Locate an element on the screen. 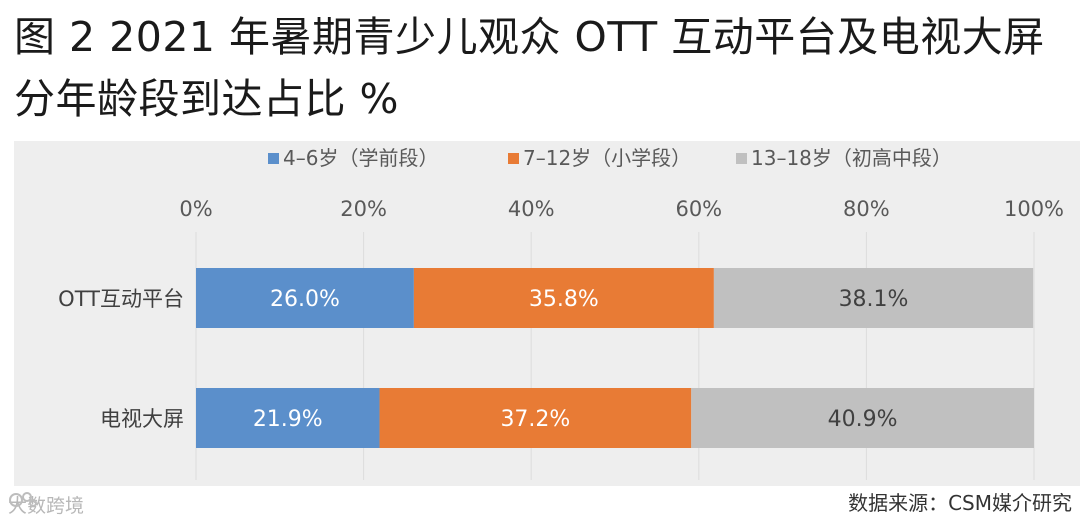  x-tick-label: 100% is located at coordinates (1034, 209).